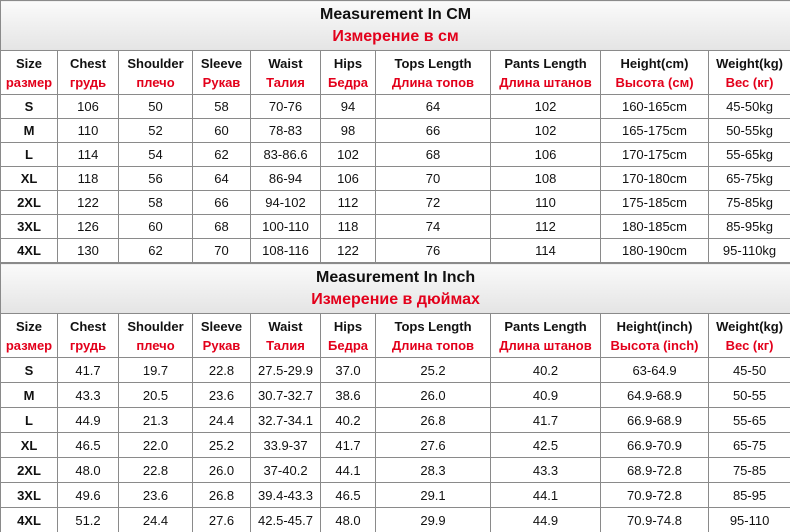 This screenshot has width=790, height=532. I want to click on value-cell: 78-83, so click(285, 130).